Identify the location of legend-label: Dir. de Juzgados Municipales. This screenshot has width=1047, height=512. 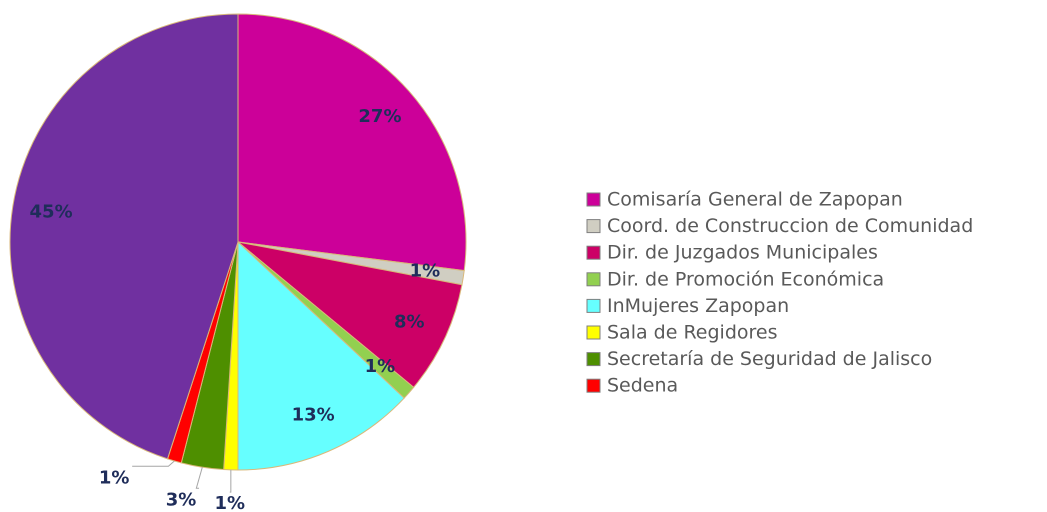
(742, 253).